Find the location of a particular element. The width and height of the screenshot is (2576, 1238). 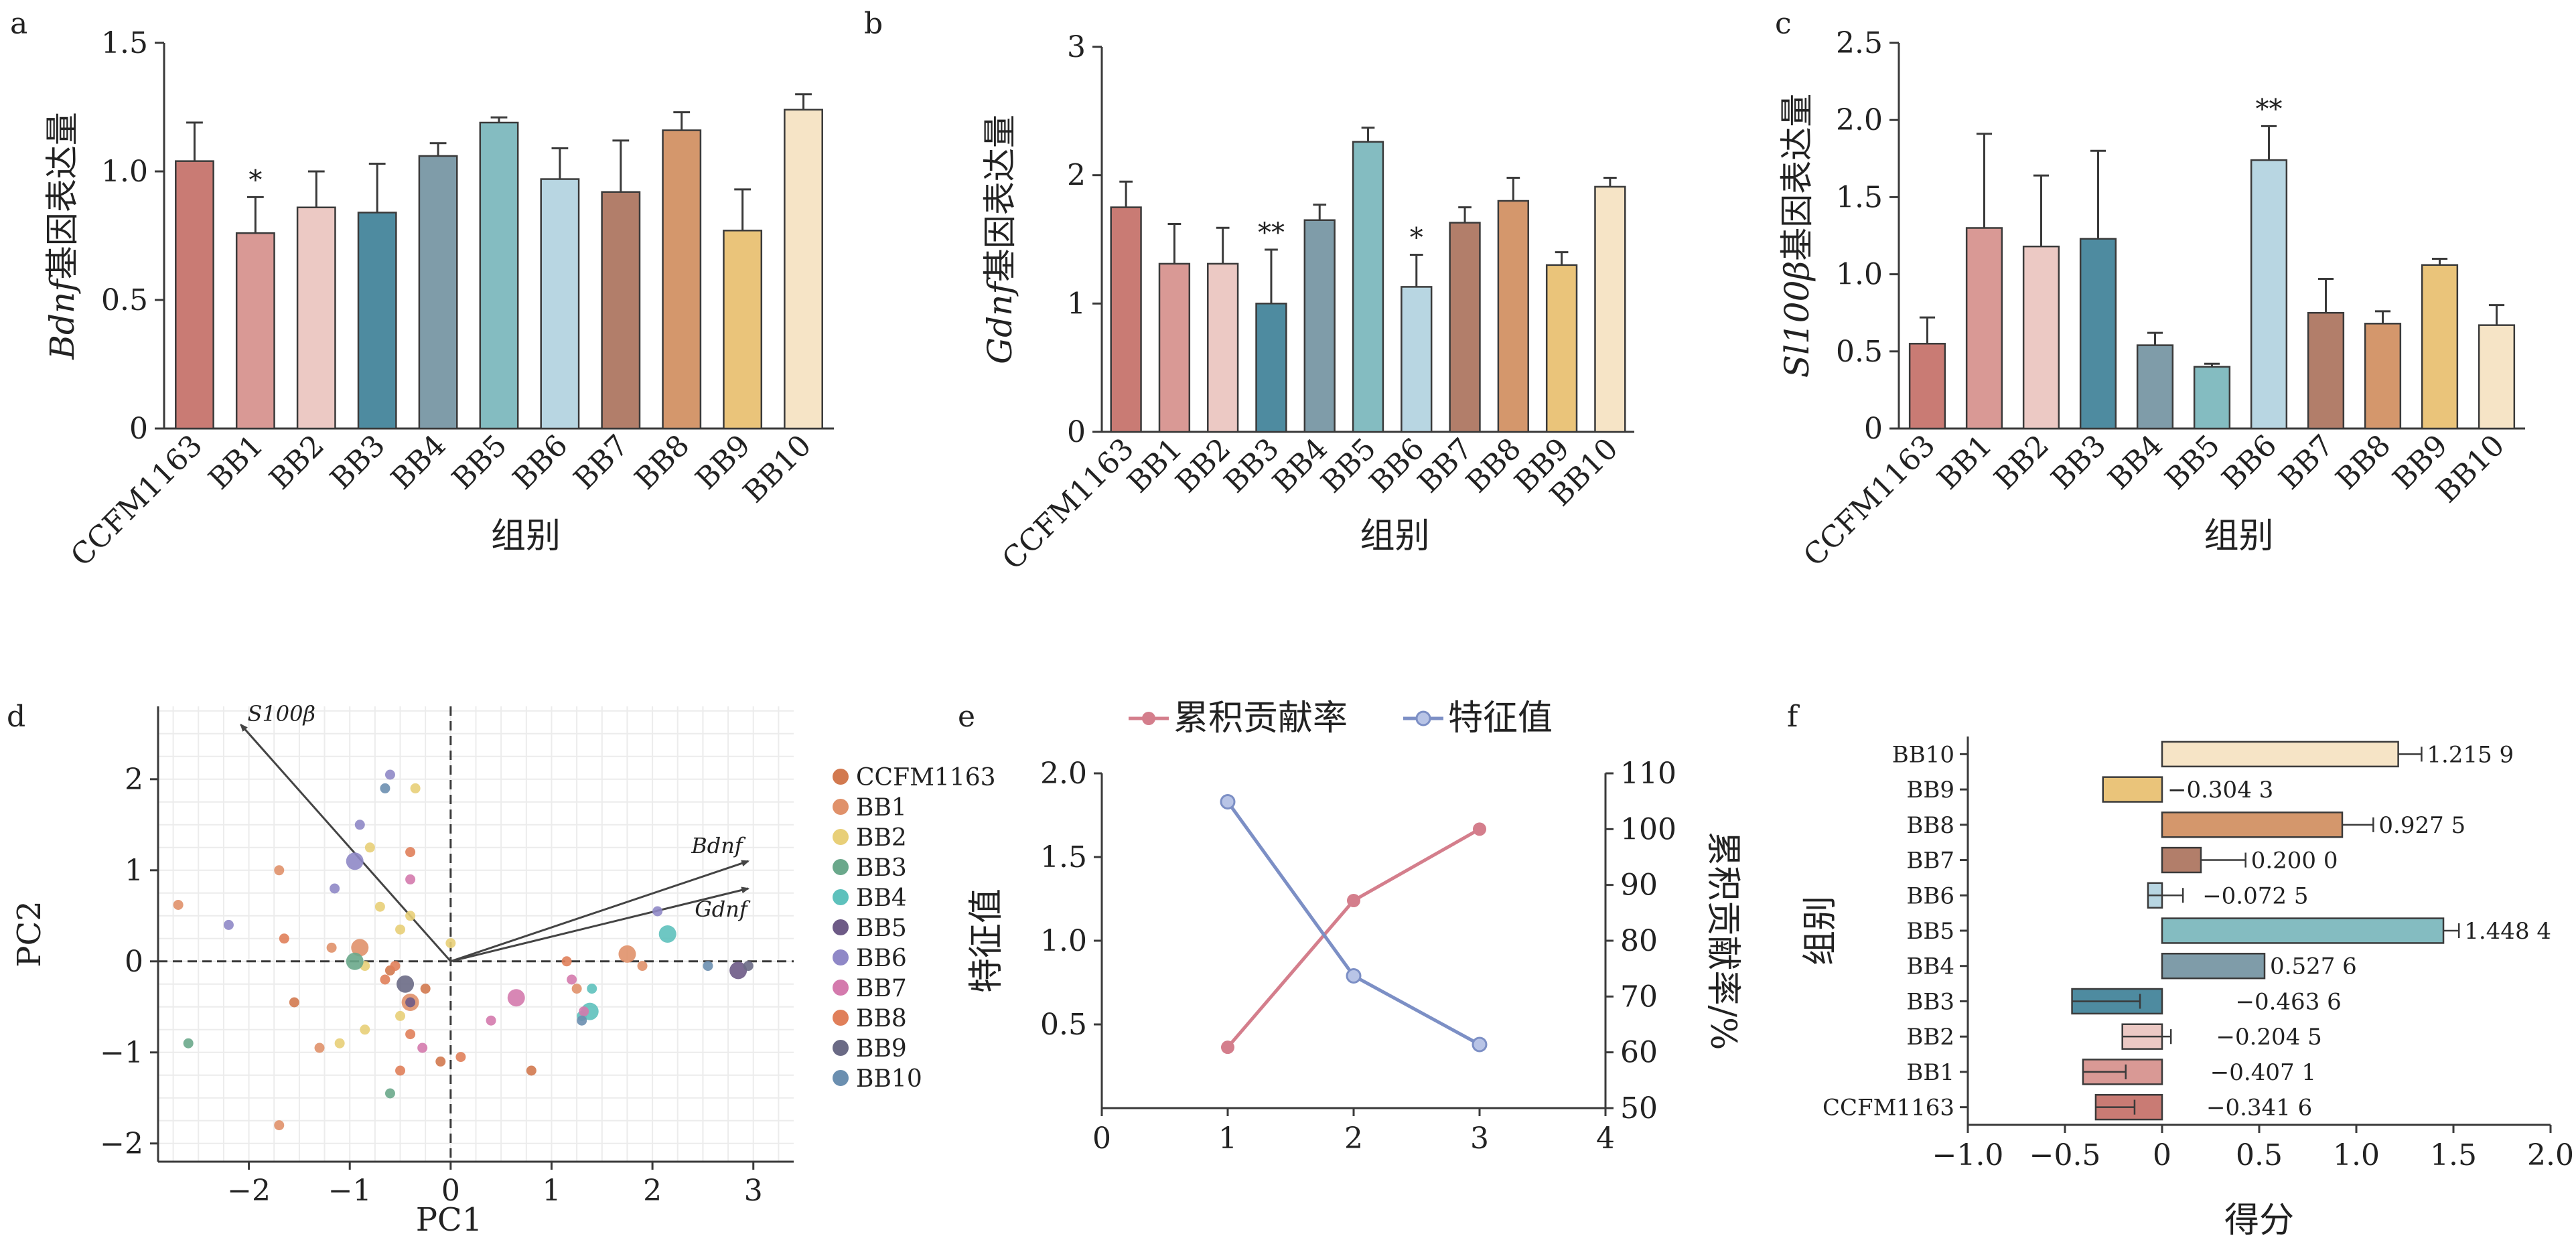

legend-label: BB4 is located at coordinates (881, 898).